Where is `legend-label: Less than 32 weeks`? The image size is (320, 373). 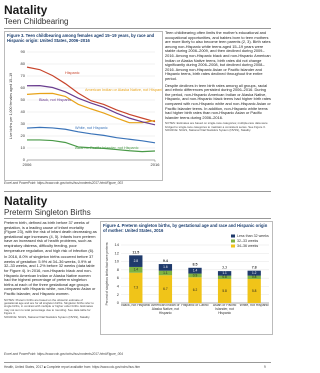 legend-label: Less than 32 weeks is located at coordinates (253, 236).